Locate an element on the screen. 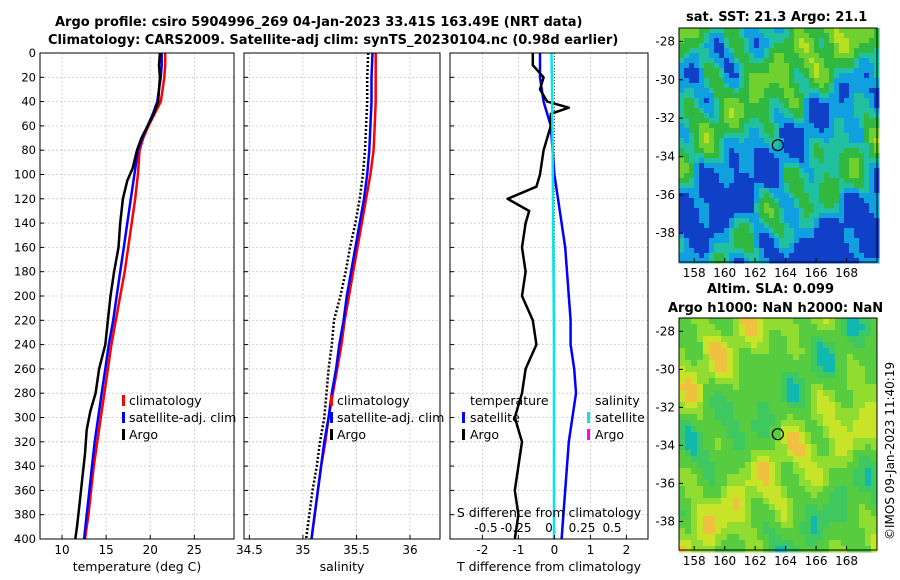  differences-xtick-label: -1 is located at coordinates (518, 550).